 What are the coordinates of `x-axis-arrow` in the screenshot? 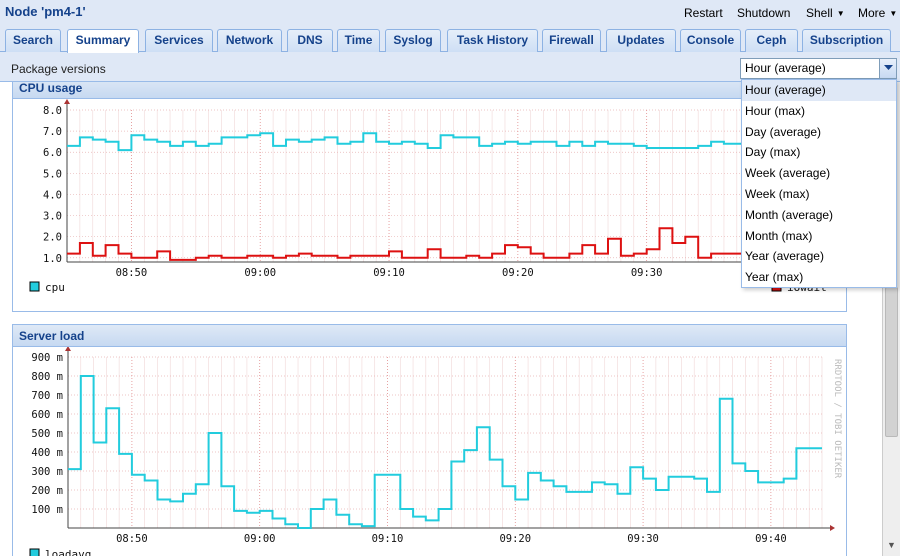 It's located at (832, 528).